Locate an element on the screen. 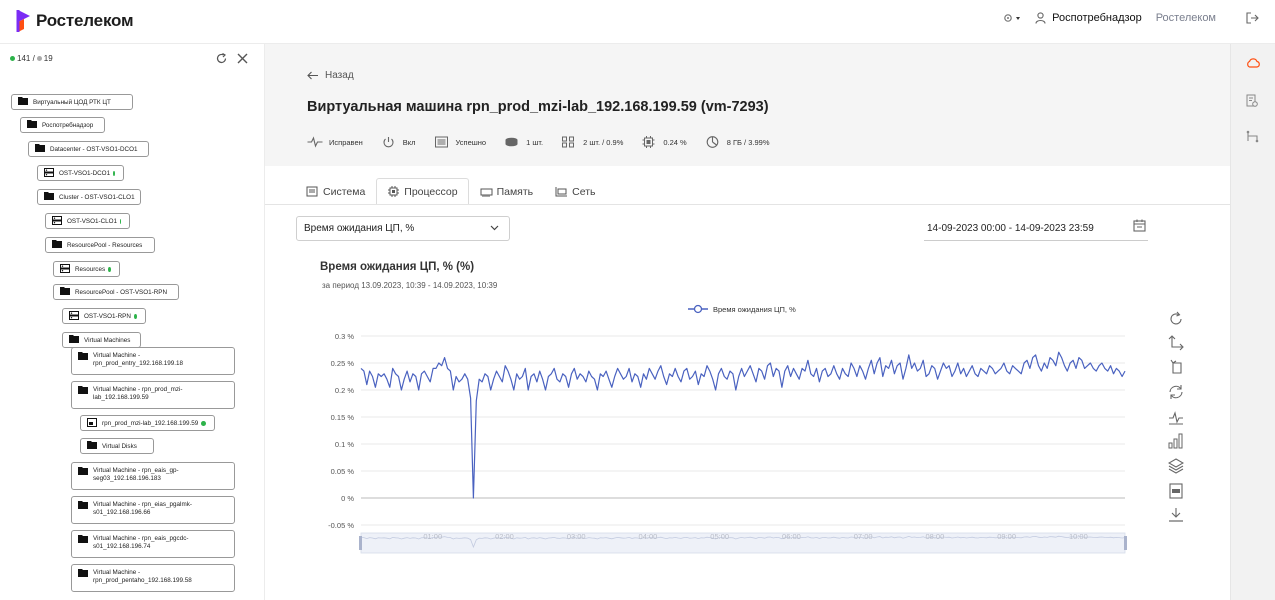  tab-system: Система is located at coordinates (335, 191).